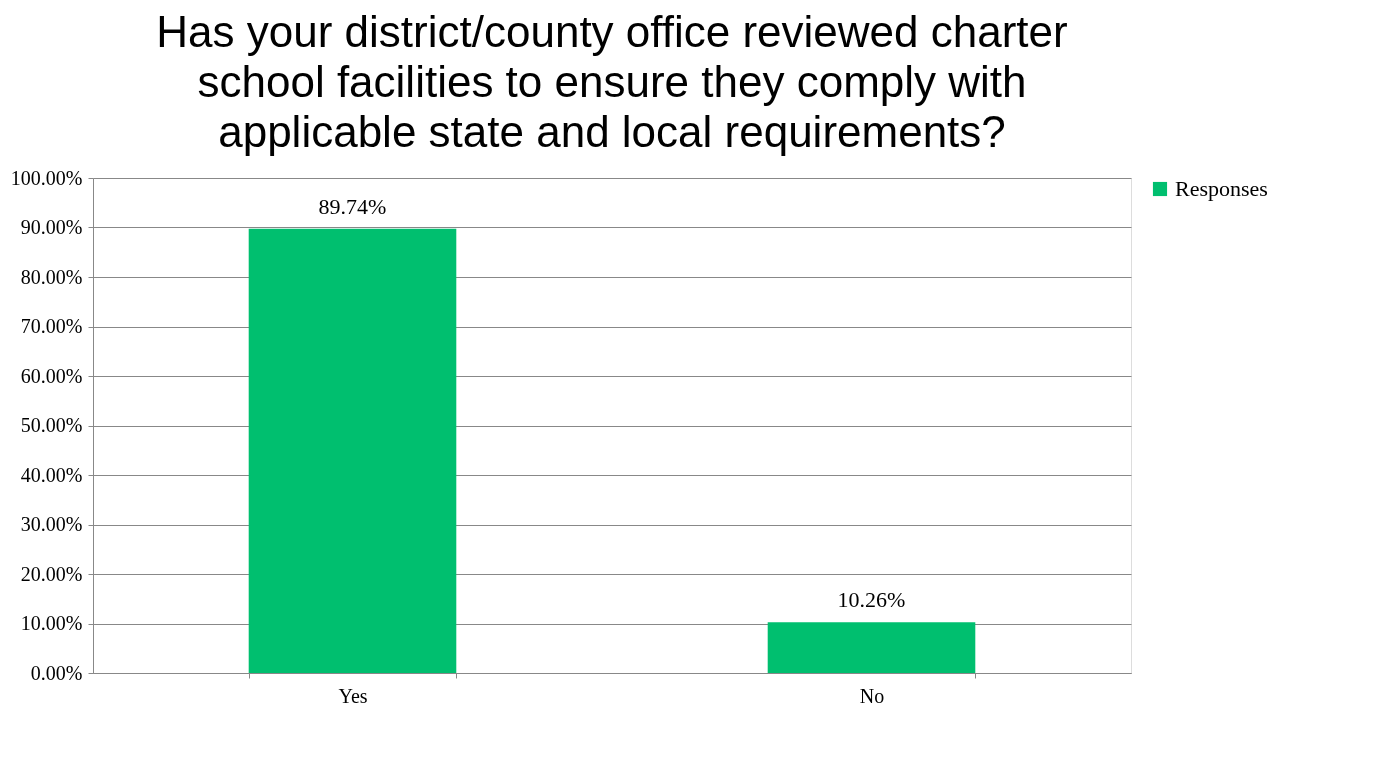 The height and width of the screenshot is (782, 1396). I want to click on y-tick-label: 40.00%, so click(51, 474).